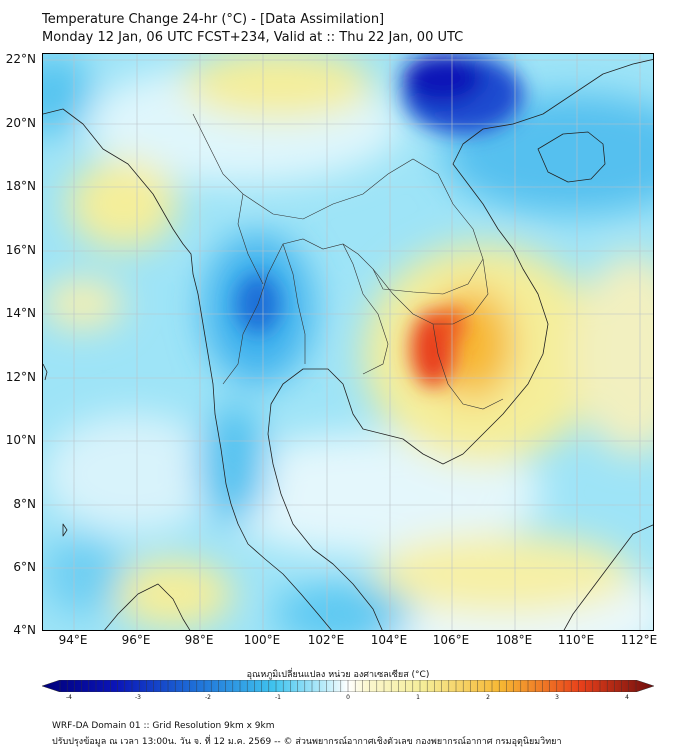 The height and width of the screenshot is (756, 676). I want to click on lat-label: 16°N, so click(20, 250).